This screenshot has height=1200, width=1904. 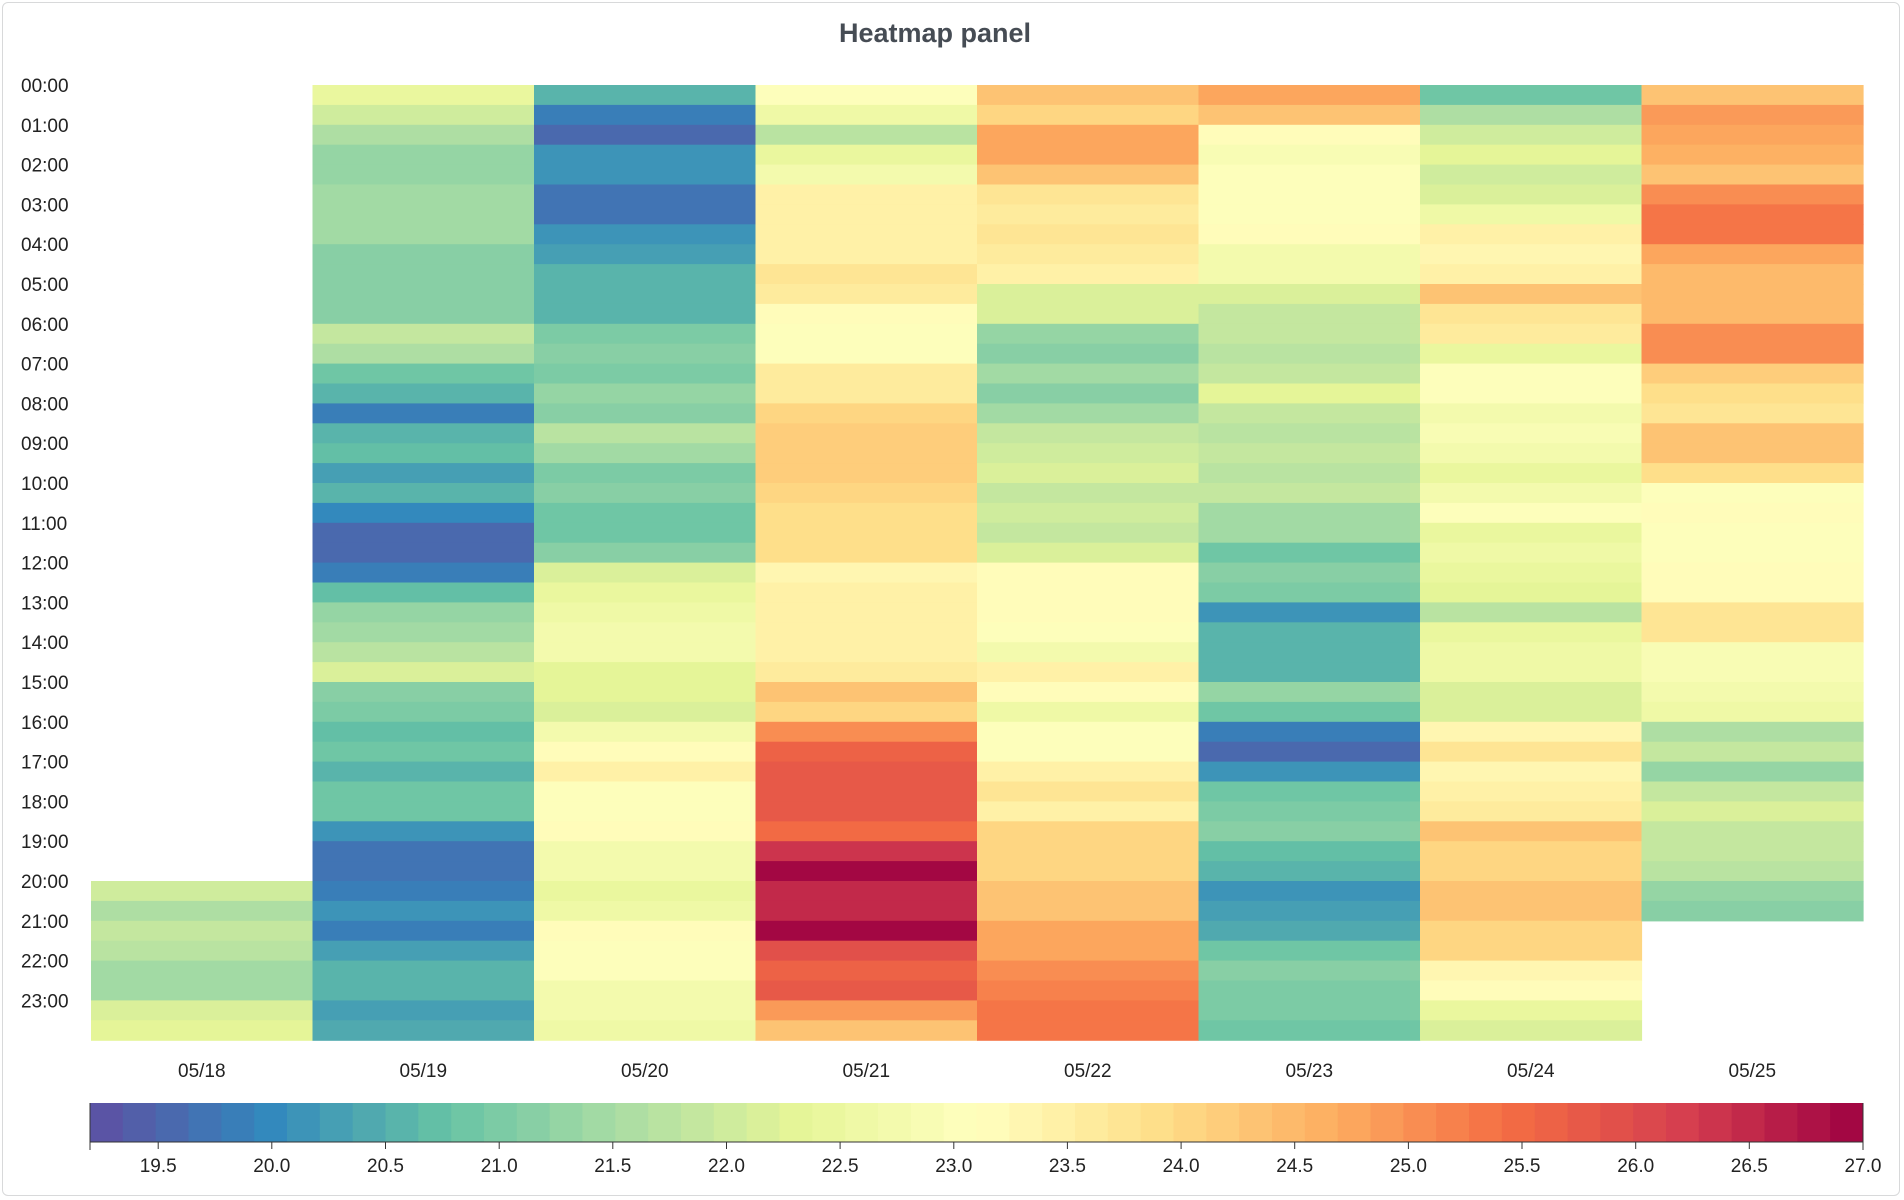 What do you see at coordinates (424, 1071) in the screenshot?
I see `x-tick-label: 05/19` at bounding box center [424, 1071].